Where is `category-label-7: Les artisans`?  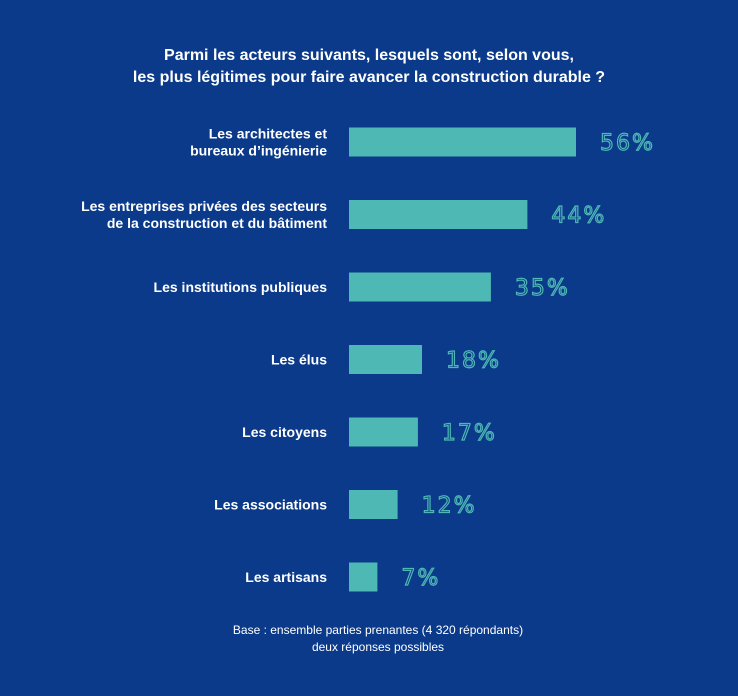 category-label-7: Les artisans is located at coordinates (286, 577).